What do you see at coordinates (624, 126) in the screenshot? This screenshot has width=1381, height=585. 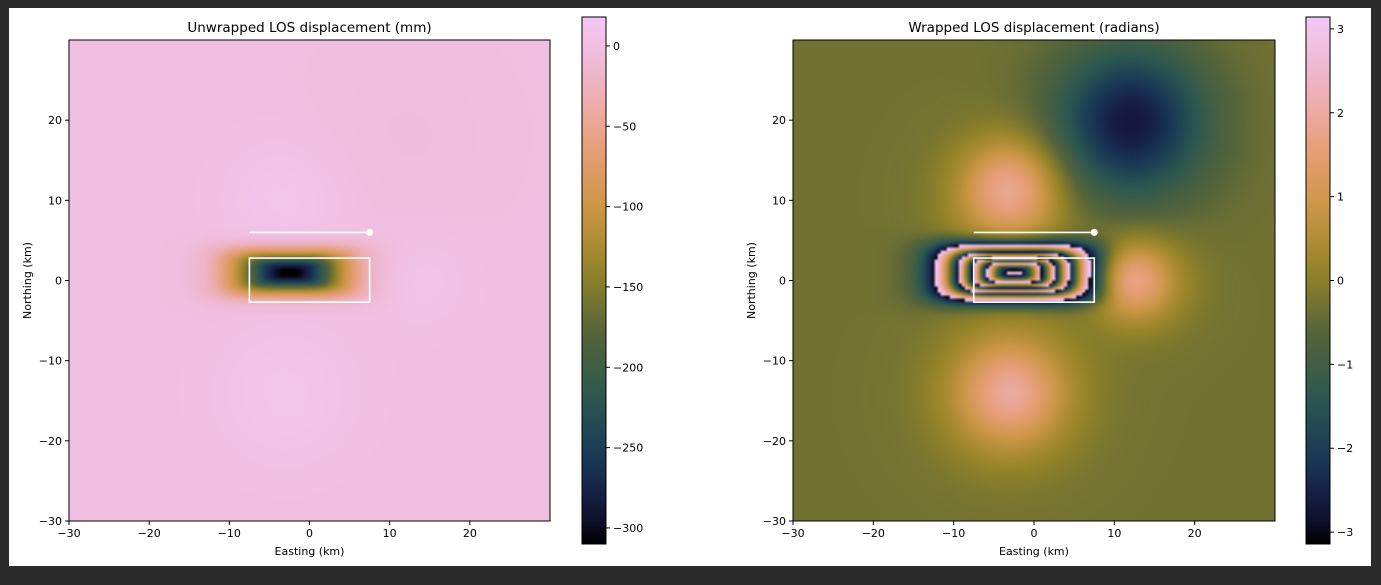 I see `colorbar-tick-label: −50` at bounding box center [624, 126].